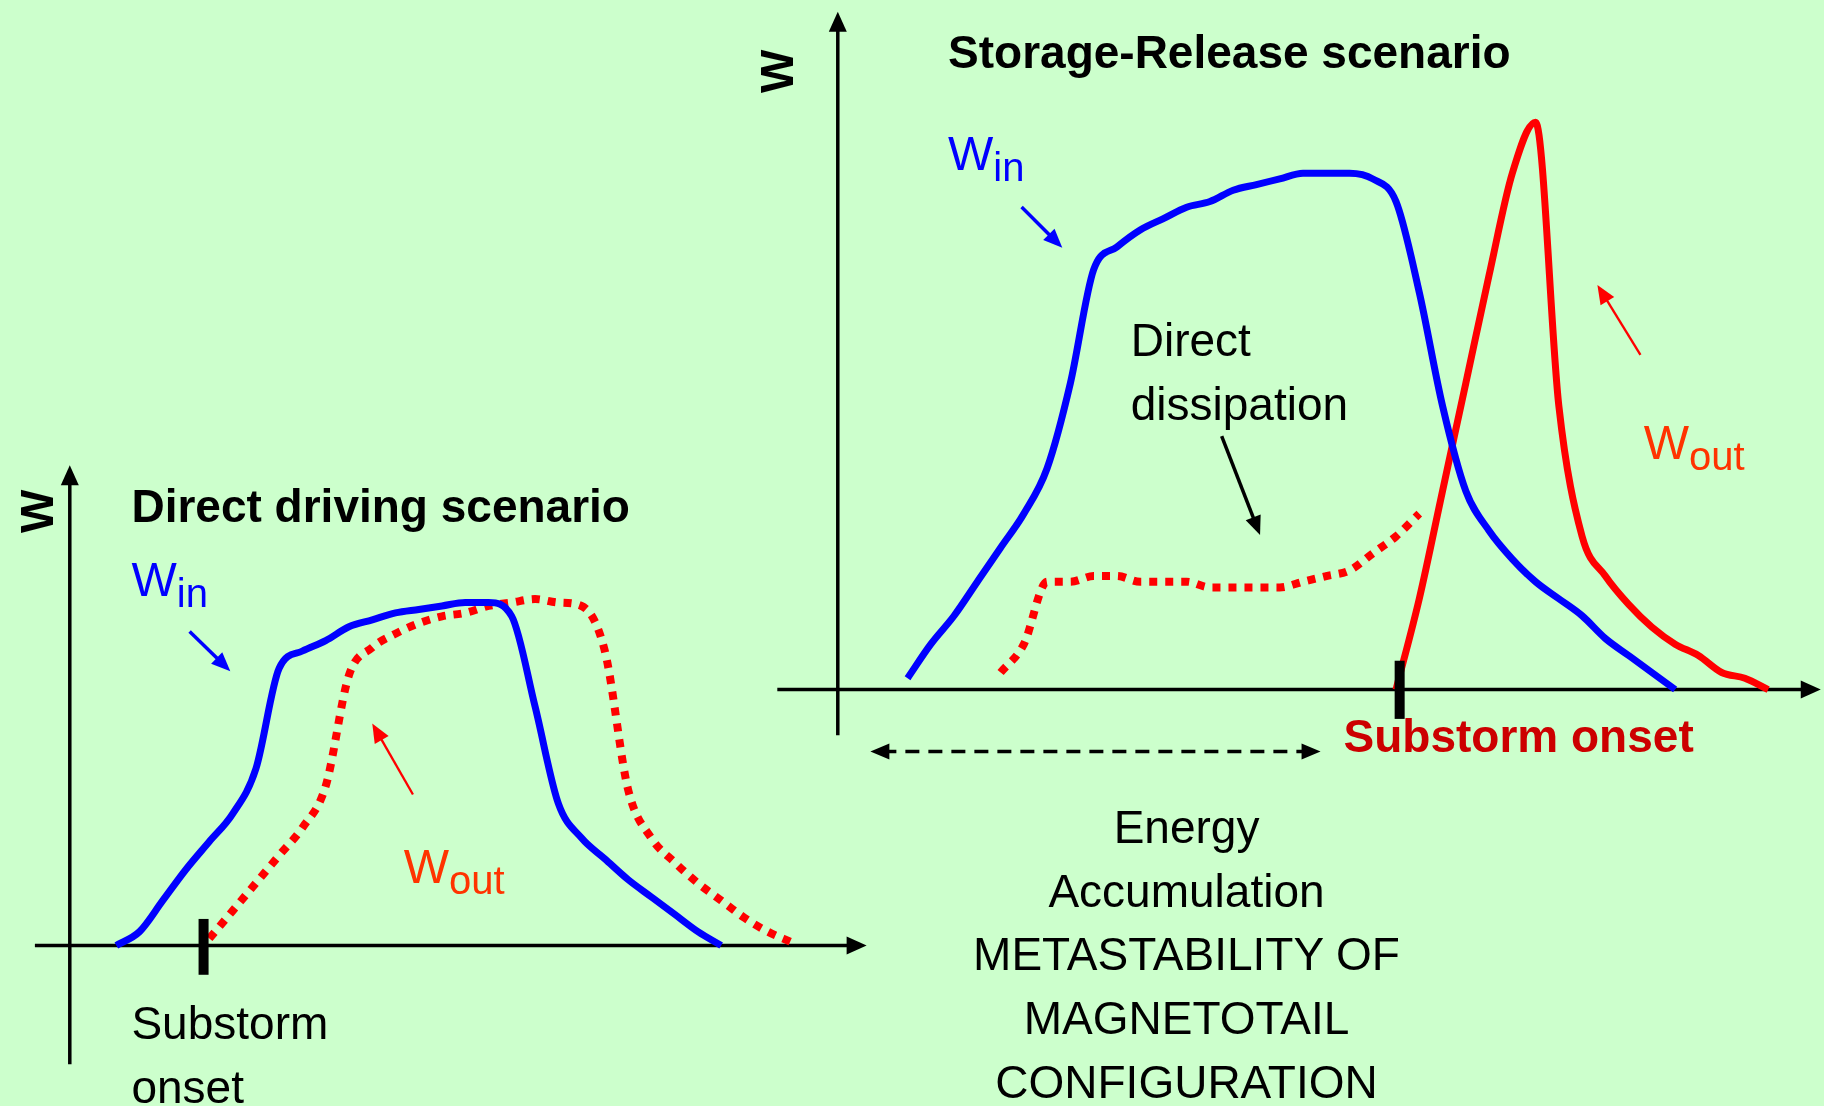 The height and width of the screenshot is (1106, 1824). Describe the element at coordinates (986, 158) in the screenshot. I see `text: W$_{in}$` at that location.